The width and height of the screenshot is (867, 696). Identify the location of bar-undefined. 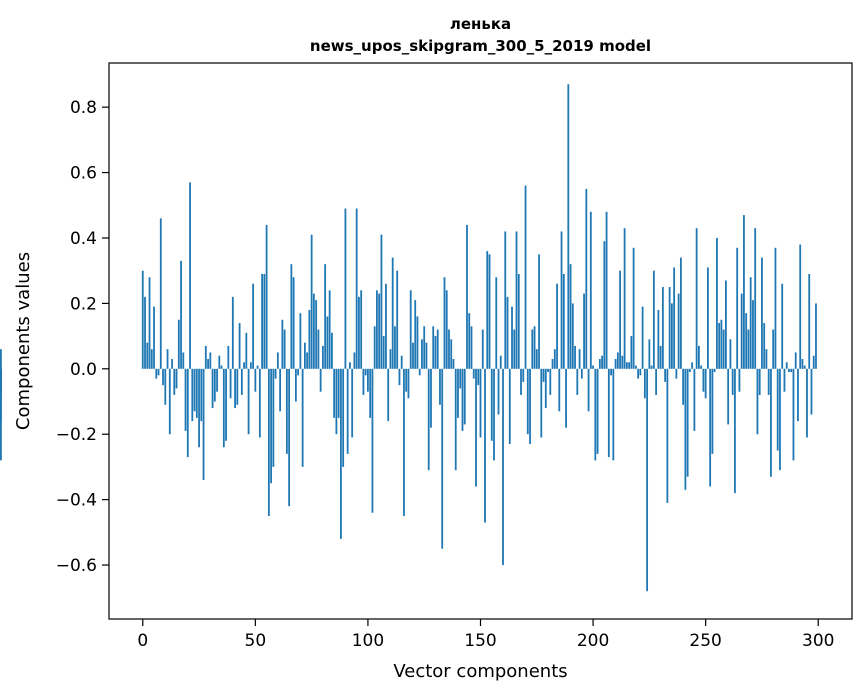
(1, 359).